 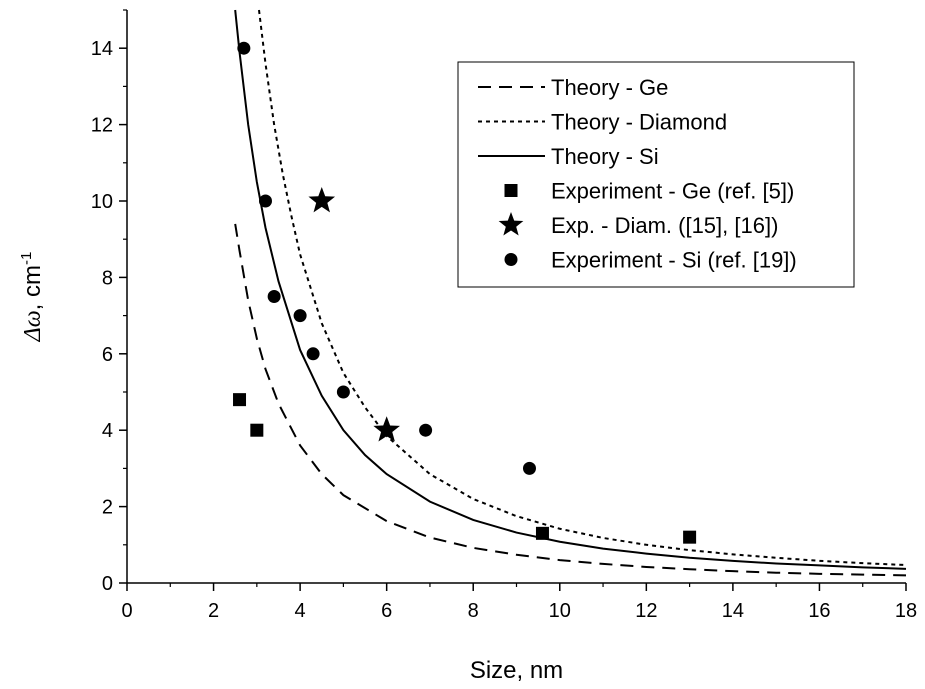 I want to click on y-axis: 0 2 4 6 8 10 12 14, so click(x=109, y=302).